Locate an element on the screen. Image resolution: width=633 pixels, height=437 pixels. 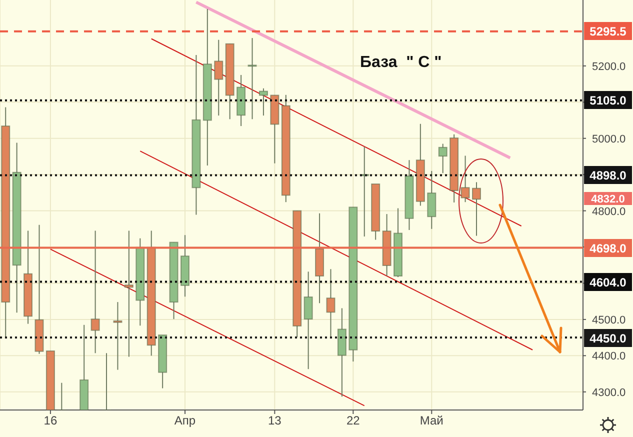
x-tick-label: Апр is located at coordinates (185, 421).